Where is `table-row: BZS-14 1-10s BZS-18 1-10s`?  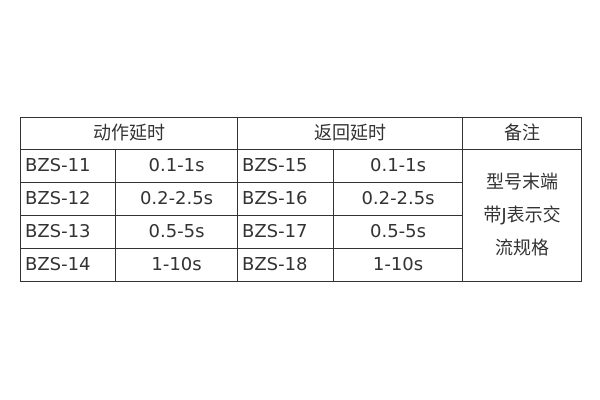
table-row: BZS-14 1-10s BZS-18 1-10s is located at coordinates (301, 265).